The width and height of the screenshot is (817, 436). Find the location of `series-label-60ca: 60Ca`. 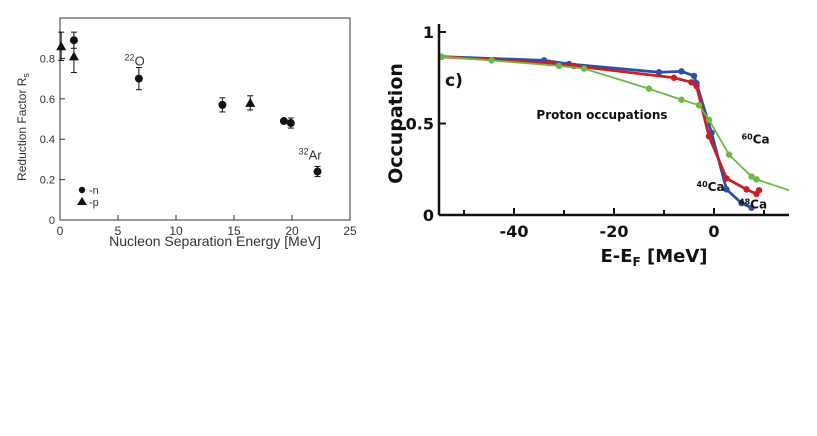

series-label-60ca: 60Ca is located at coordinates (756, 140).